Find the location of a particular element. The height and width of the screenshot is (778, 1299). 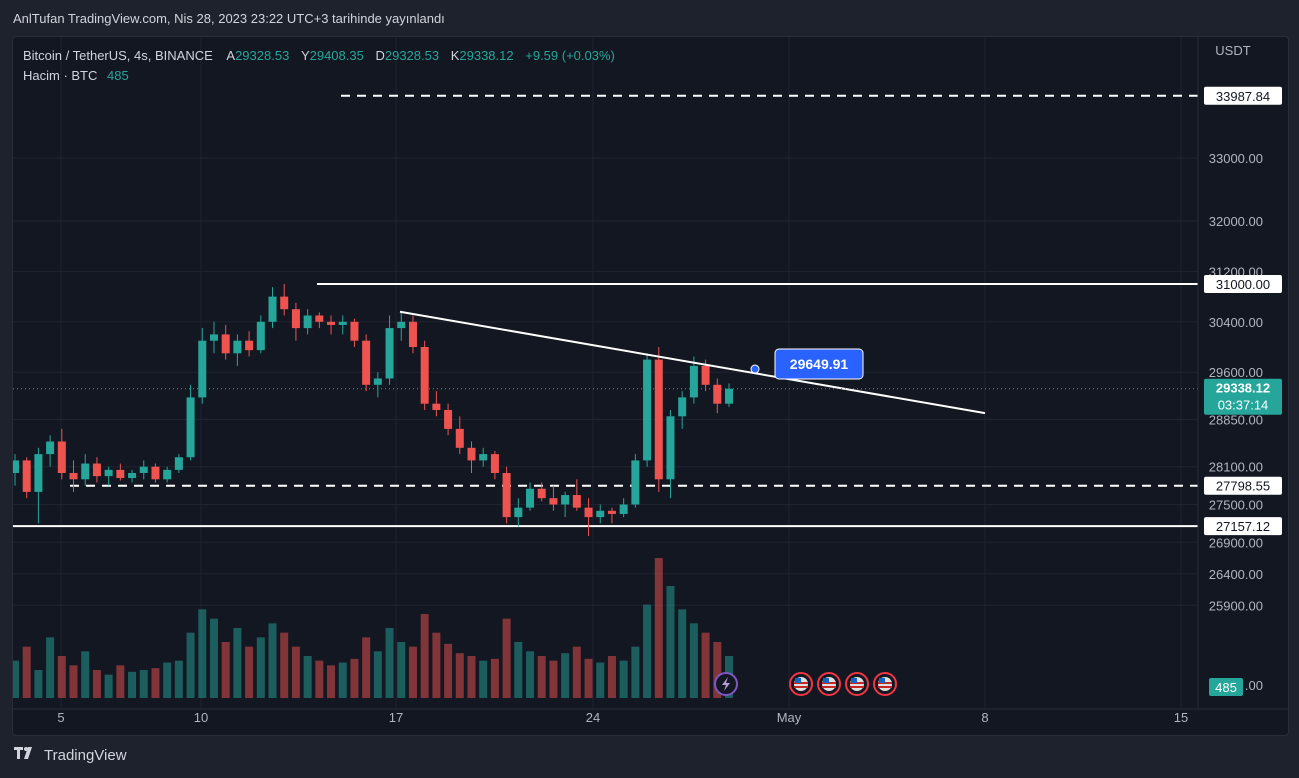

y-tick-label: 25900.00 is located at coordinates (1236, 605).